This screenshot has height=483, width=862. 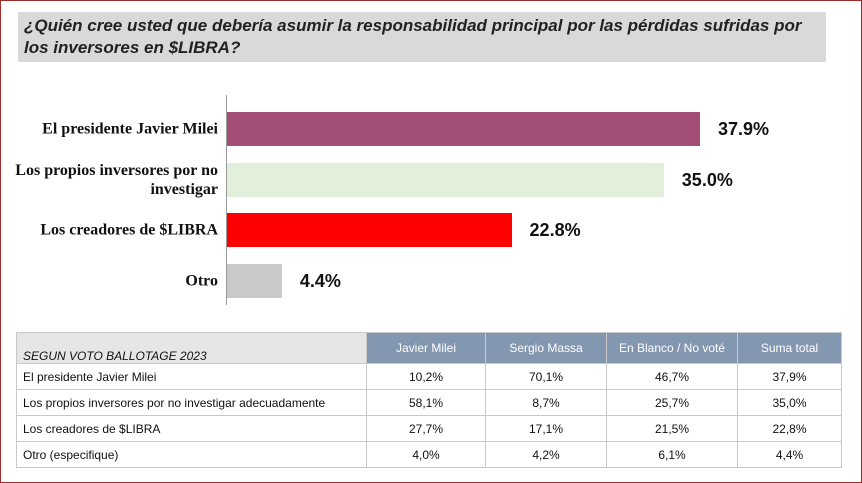 I want to click on value-label: 22.8%, so click(x=555, y=230).